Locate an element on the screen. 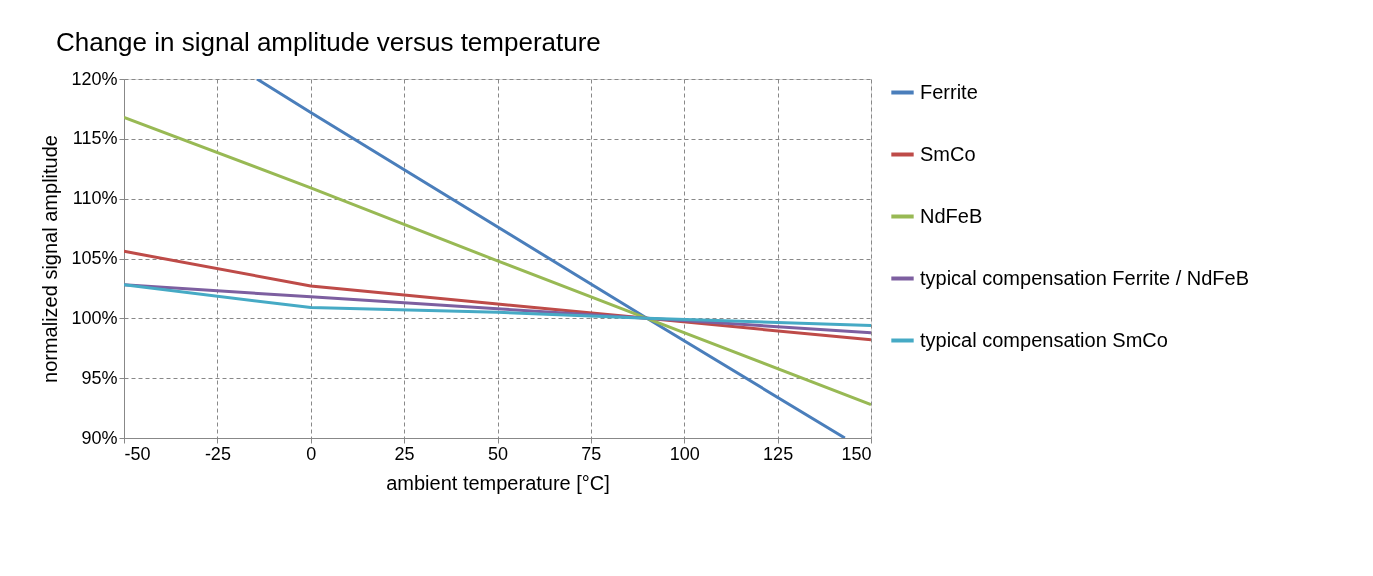  x-tick-label: 75 is located at coordinates (591, 453).